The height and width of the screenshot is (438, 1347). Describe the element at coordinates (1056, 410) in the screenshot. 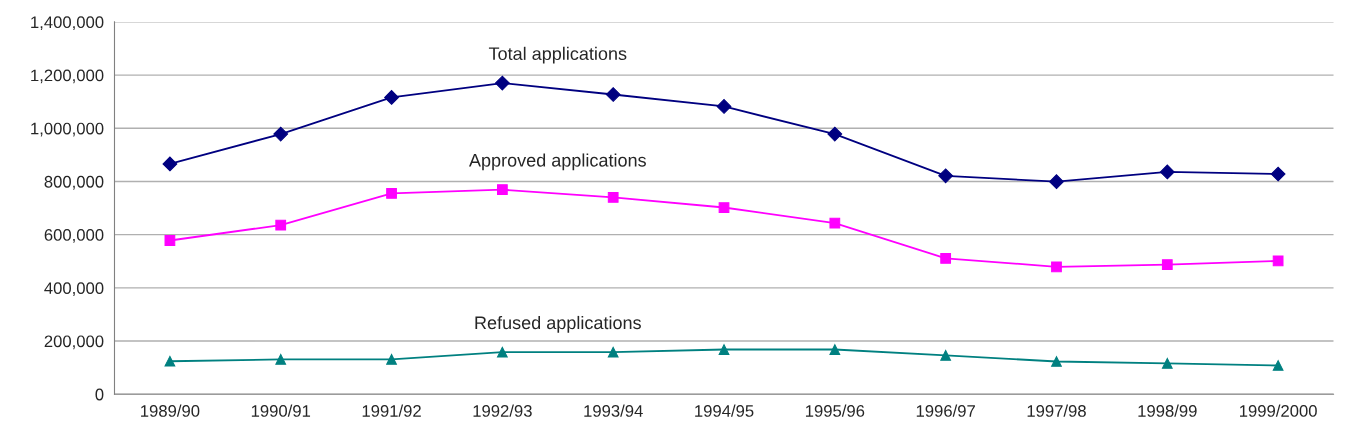

I see `x-tick-label: 1997/98` at that location.